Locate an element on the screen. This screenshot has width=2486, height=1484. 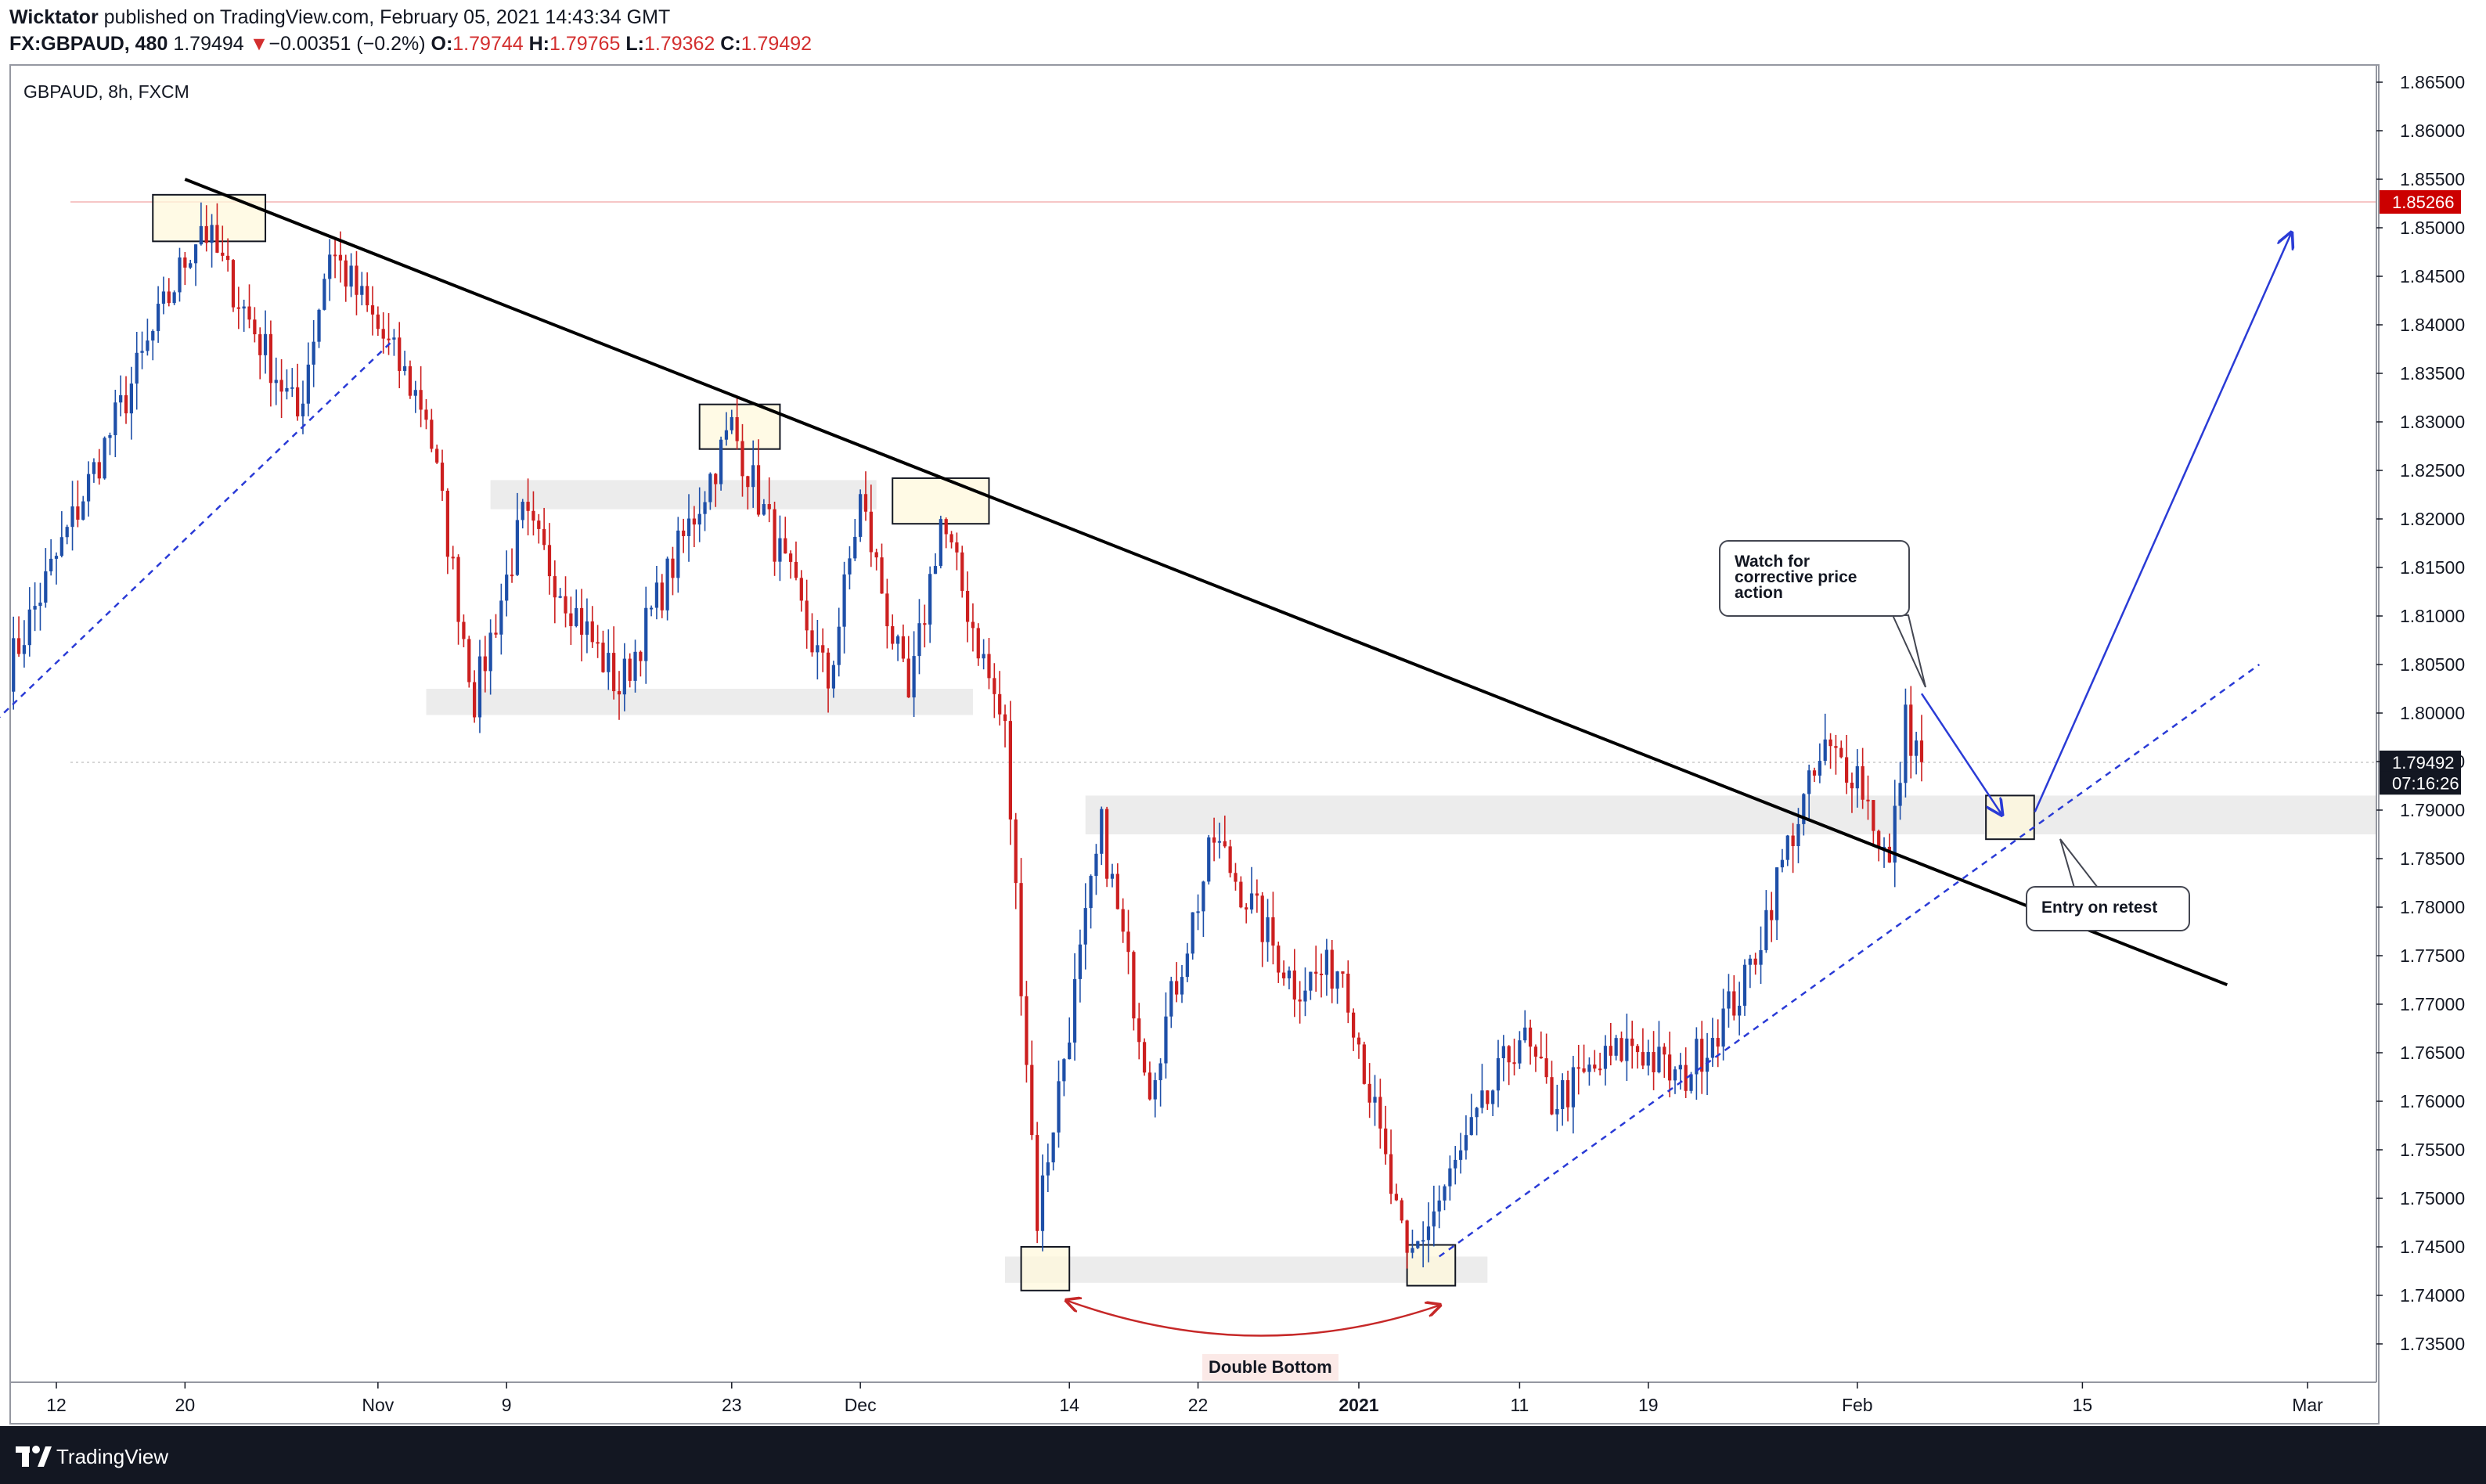
double-bottom-label: Double Bottom is located at coordinates (1270, 1368).